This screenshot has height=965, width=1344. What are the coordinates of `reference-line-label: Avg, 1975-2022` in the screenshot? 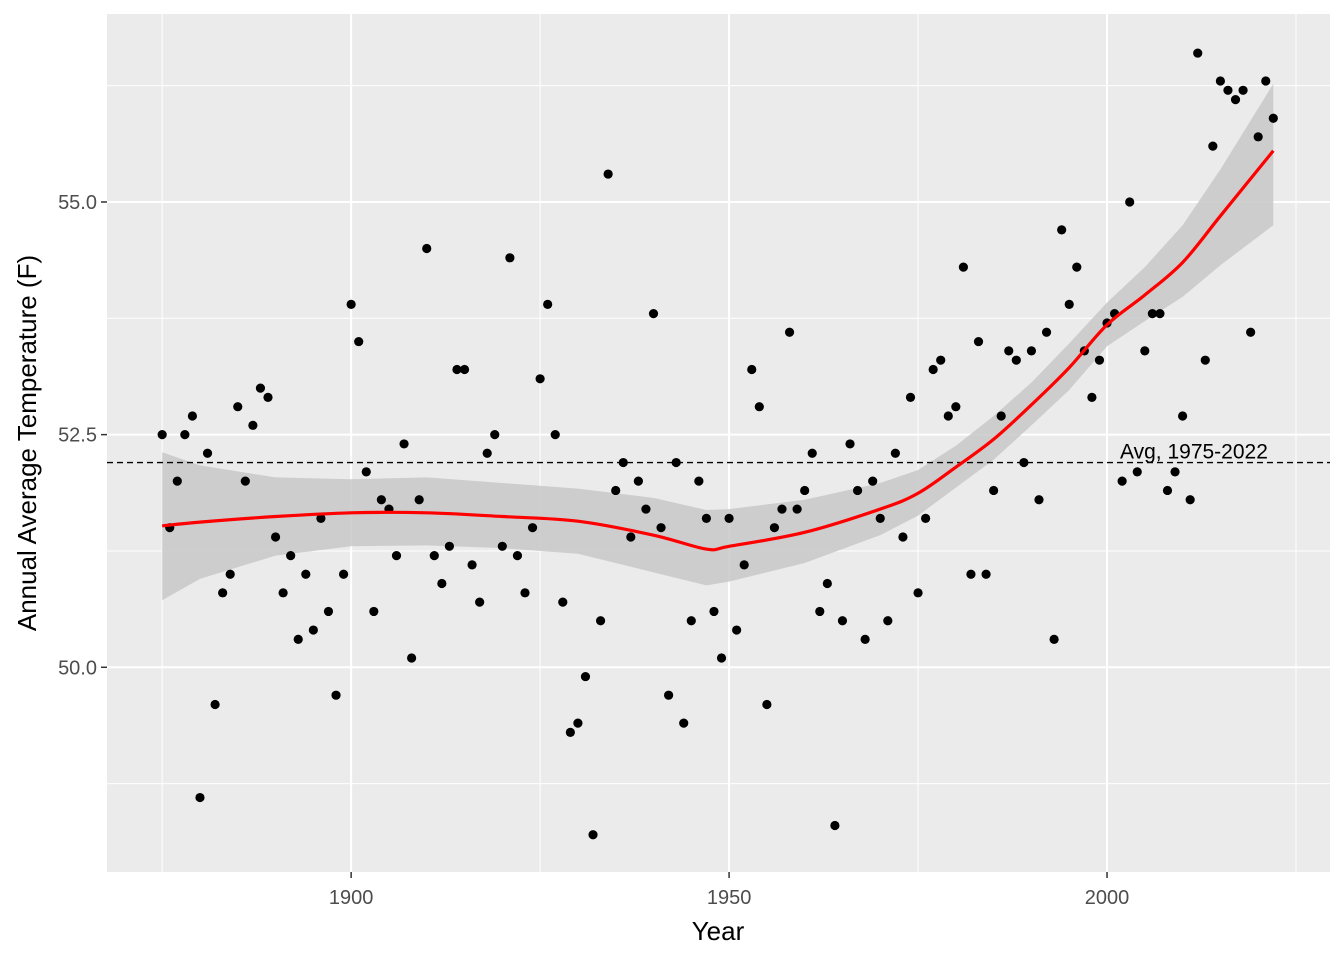 It's located at (1194, 452).